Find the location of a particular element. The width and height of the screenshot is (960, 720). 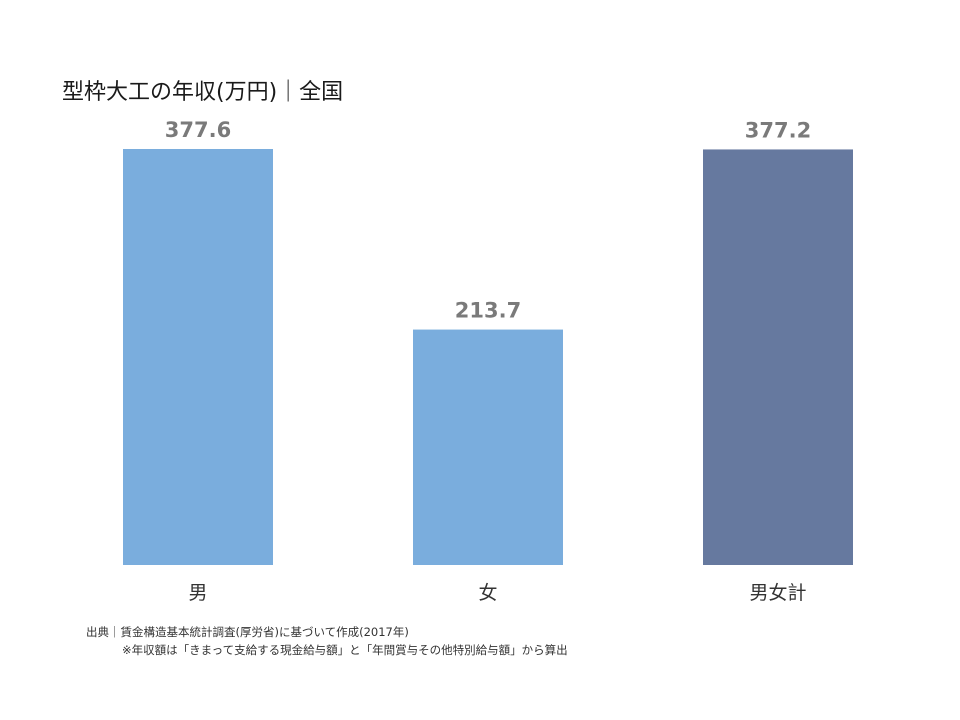

calculation-note: ※年収額は「きまって支給する現金給与額」と「年間賞与その他特別給与額」から算出 is located at coordinates (345, 650).